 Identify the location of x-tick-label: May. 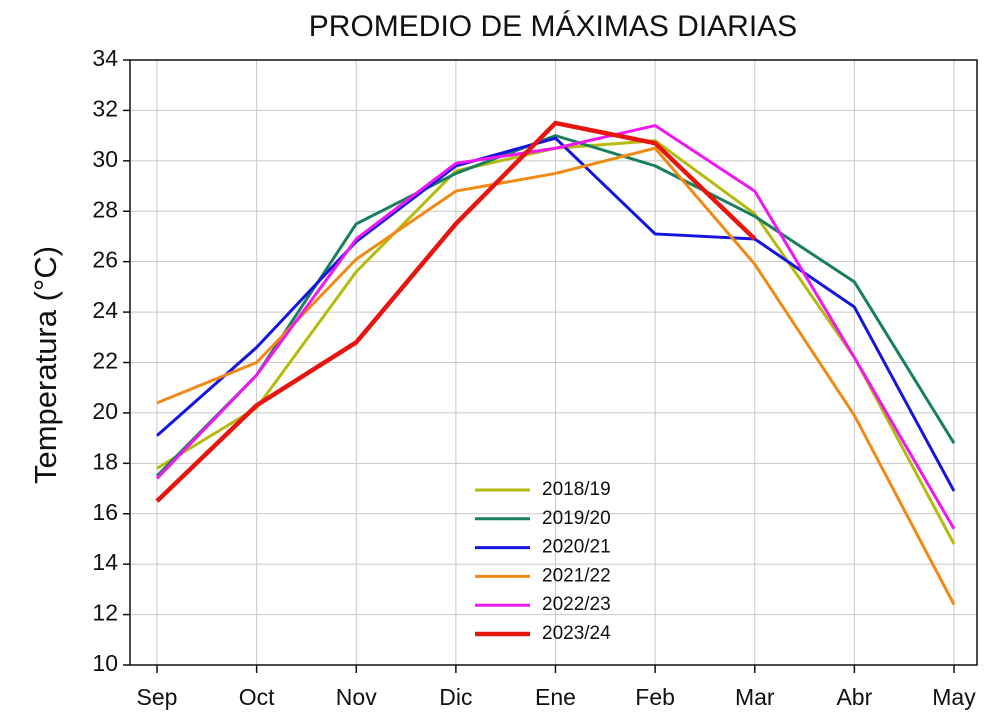
(954, 697).